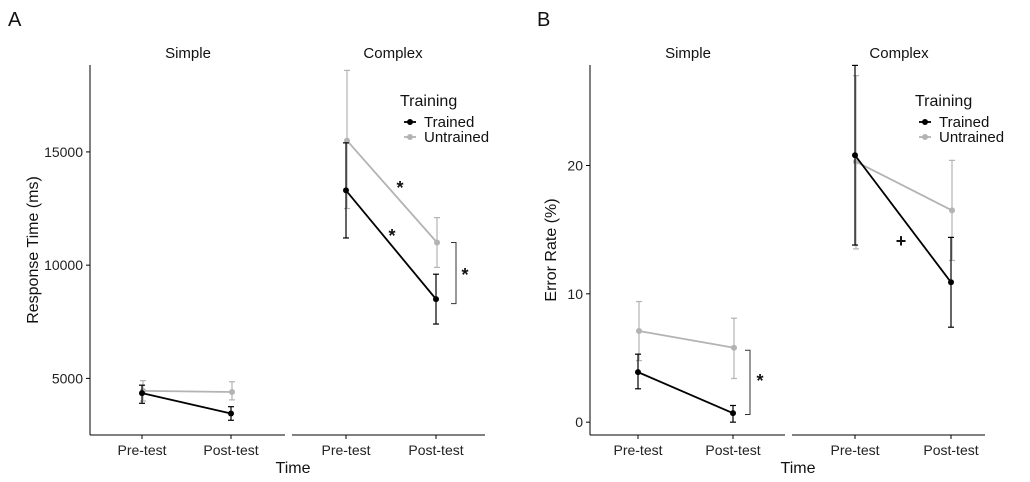 This screenshot has width=1030, height=482. What do you see at coordinates (15, 20) in the screenshot?
I see `panel-letter: A` at bounding box center [15, 20].